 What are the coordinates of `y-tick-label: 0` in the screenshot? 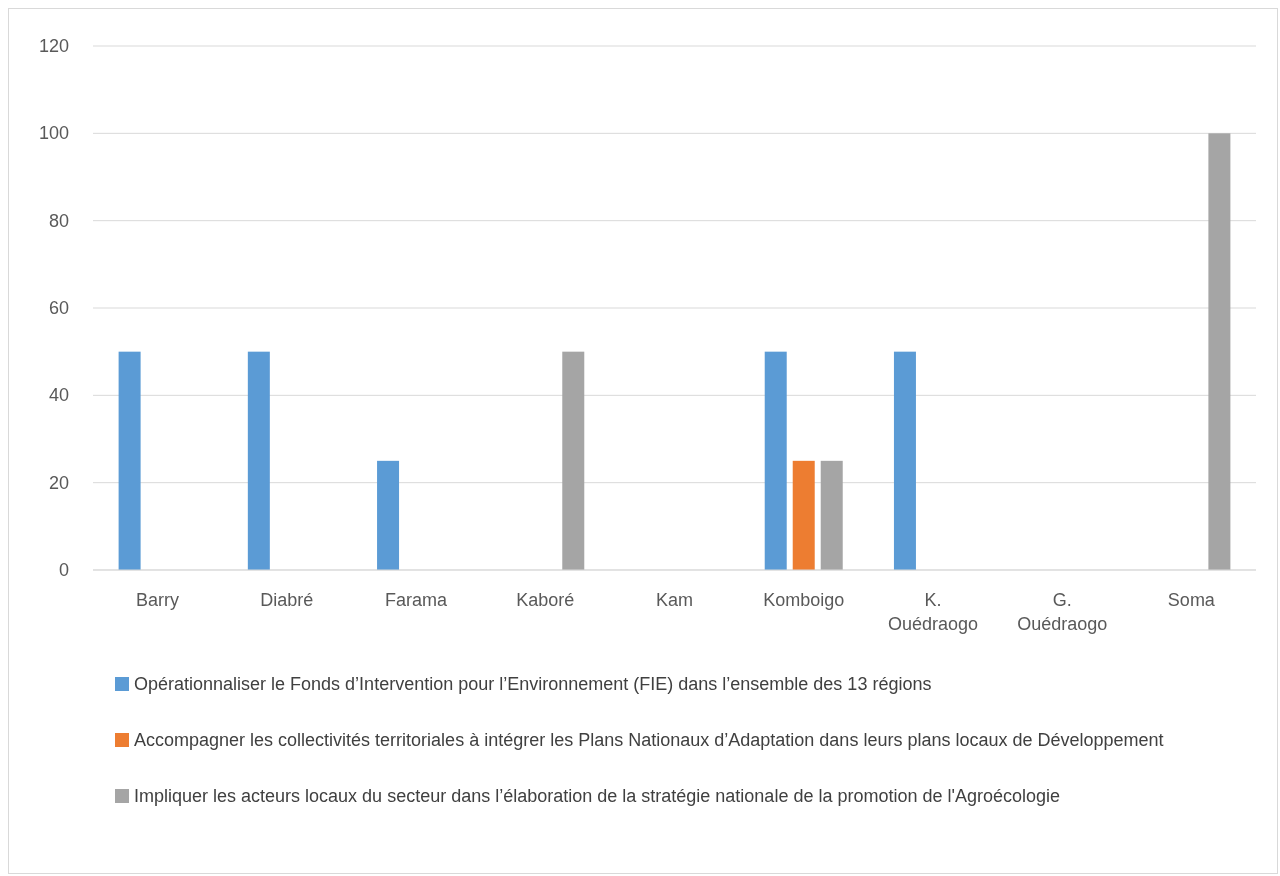 It's located at (63, 570).